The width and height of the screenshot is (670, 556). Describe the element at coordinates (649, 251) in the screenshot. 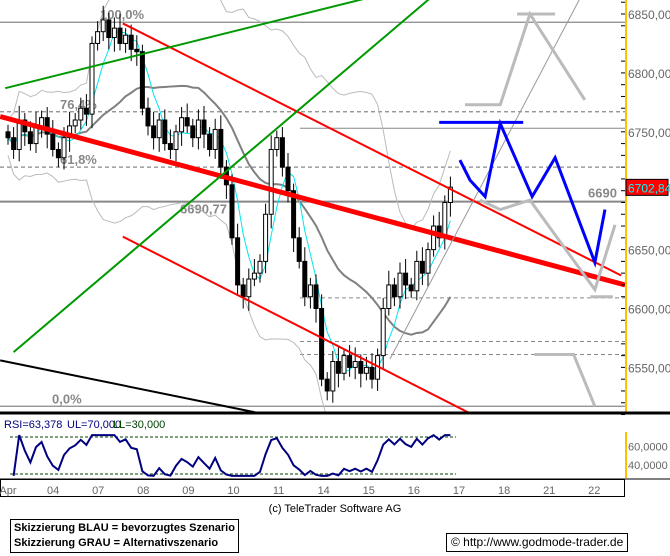

I see `price-tick-label: 6650,00` at that location.